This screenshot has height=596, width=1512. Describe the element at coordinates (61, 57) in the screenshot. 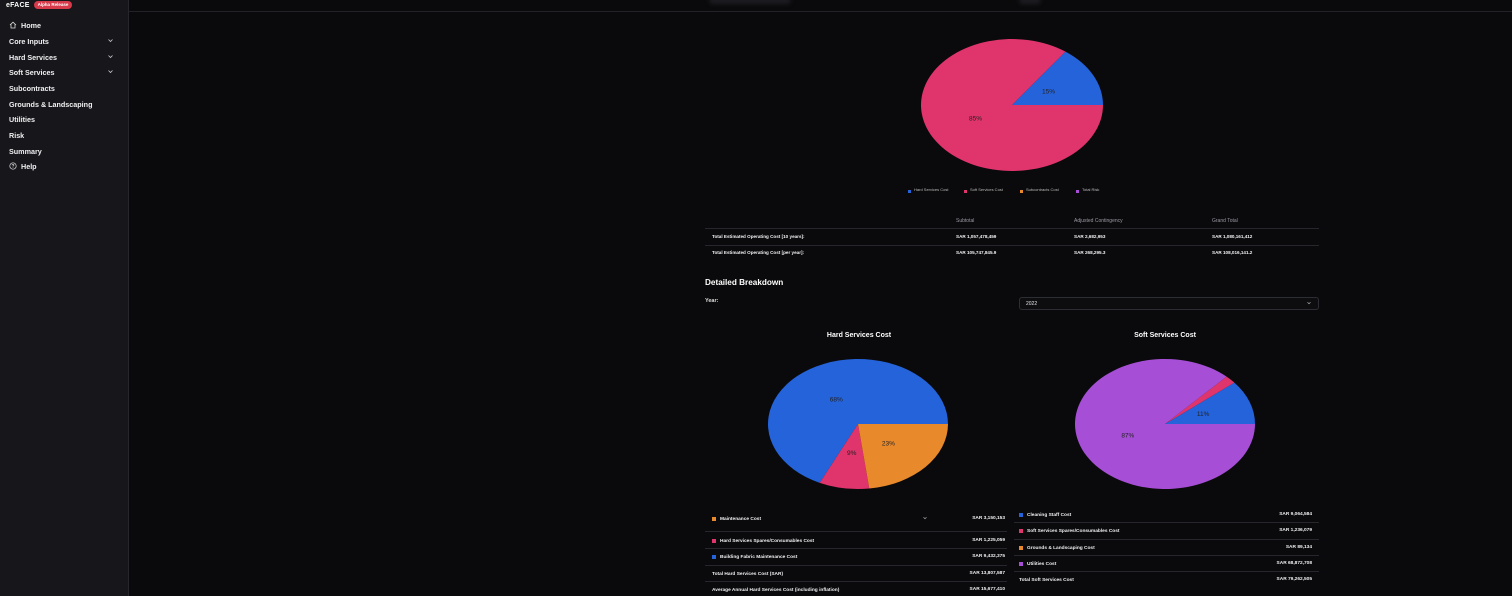

I see `sidebar-item-hard-services: Hard Services` at that location.